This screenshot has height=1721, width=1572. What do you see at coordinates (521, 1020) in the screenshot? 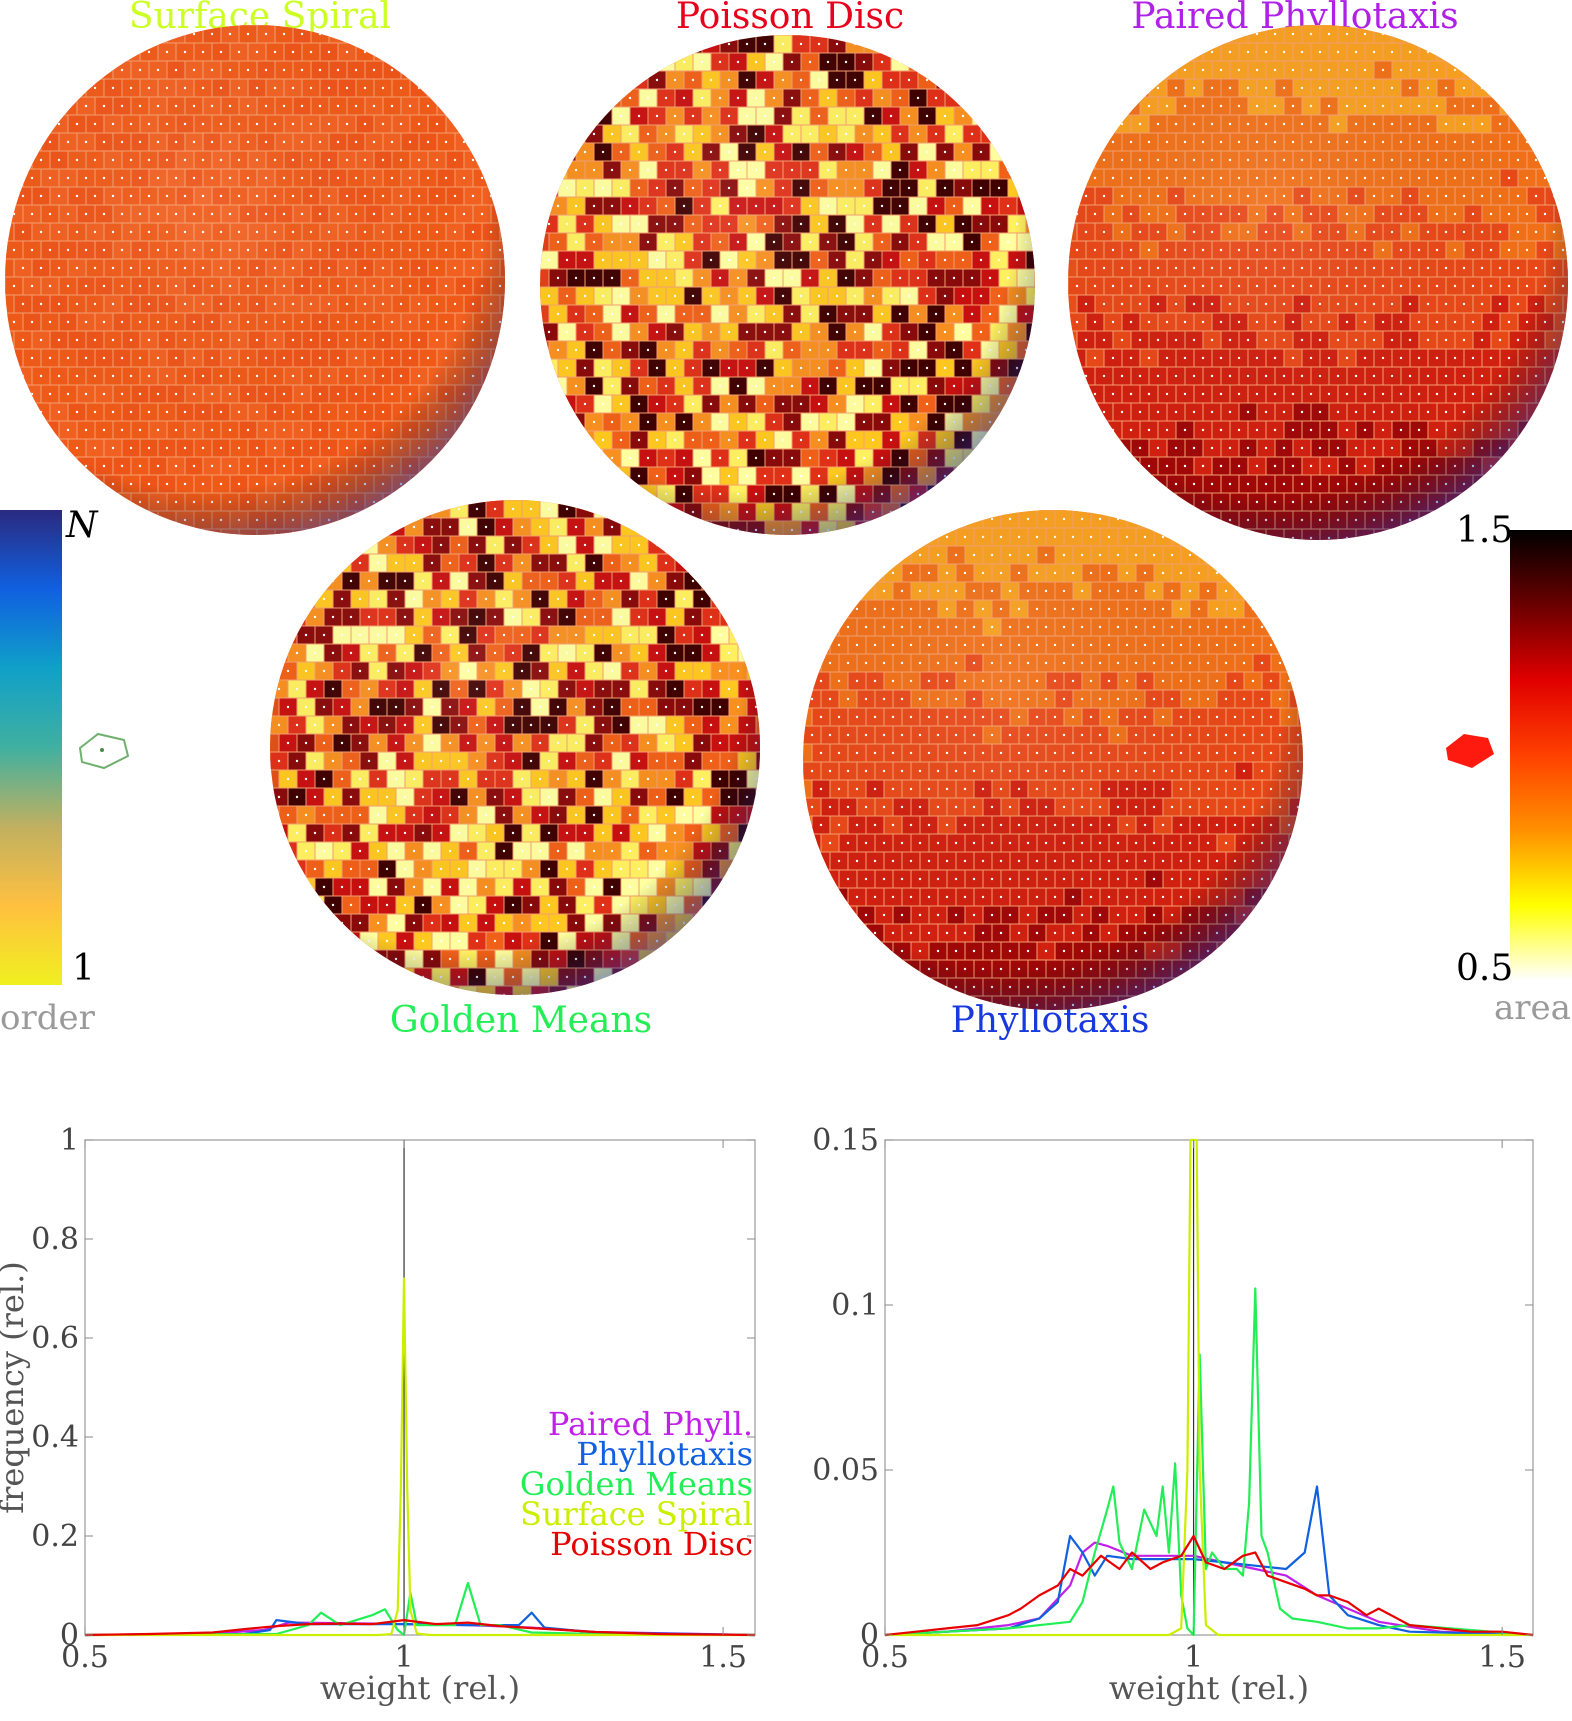
I see `title-golden-means: Golden Means` at bounding box center [521, 1020].